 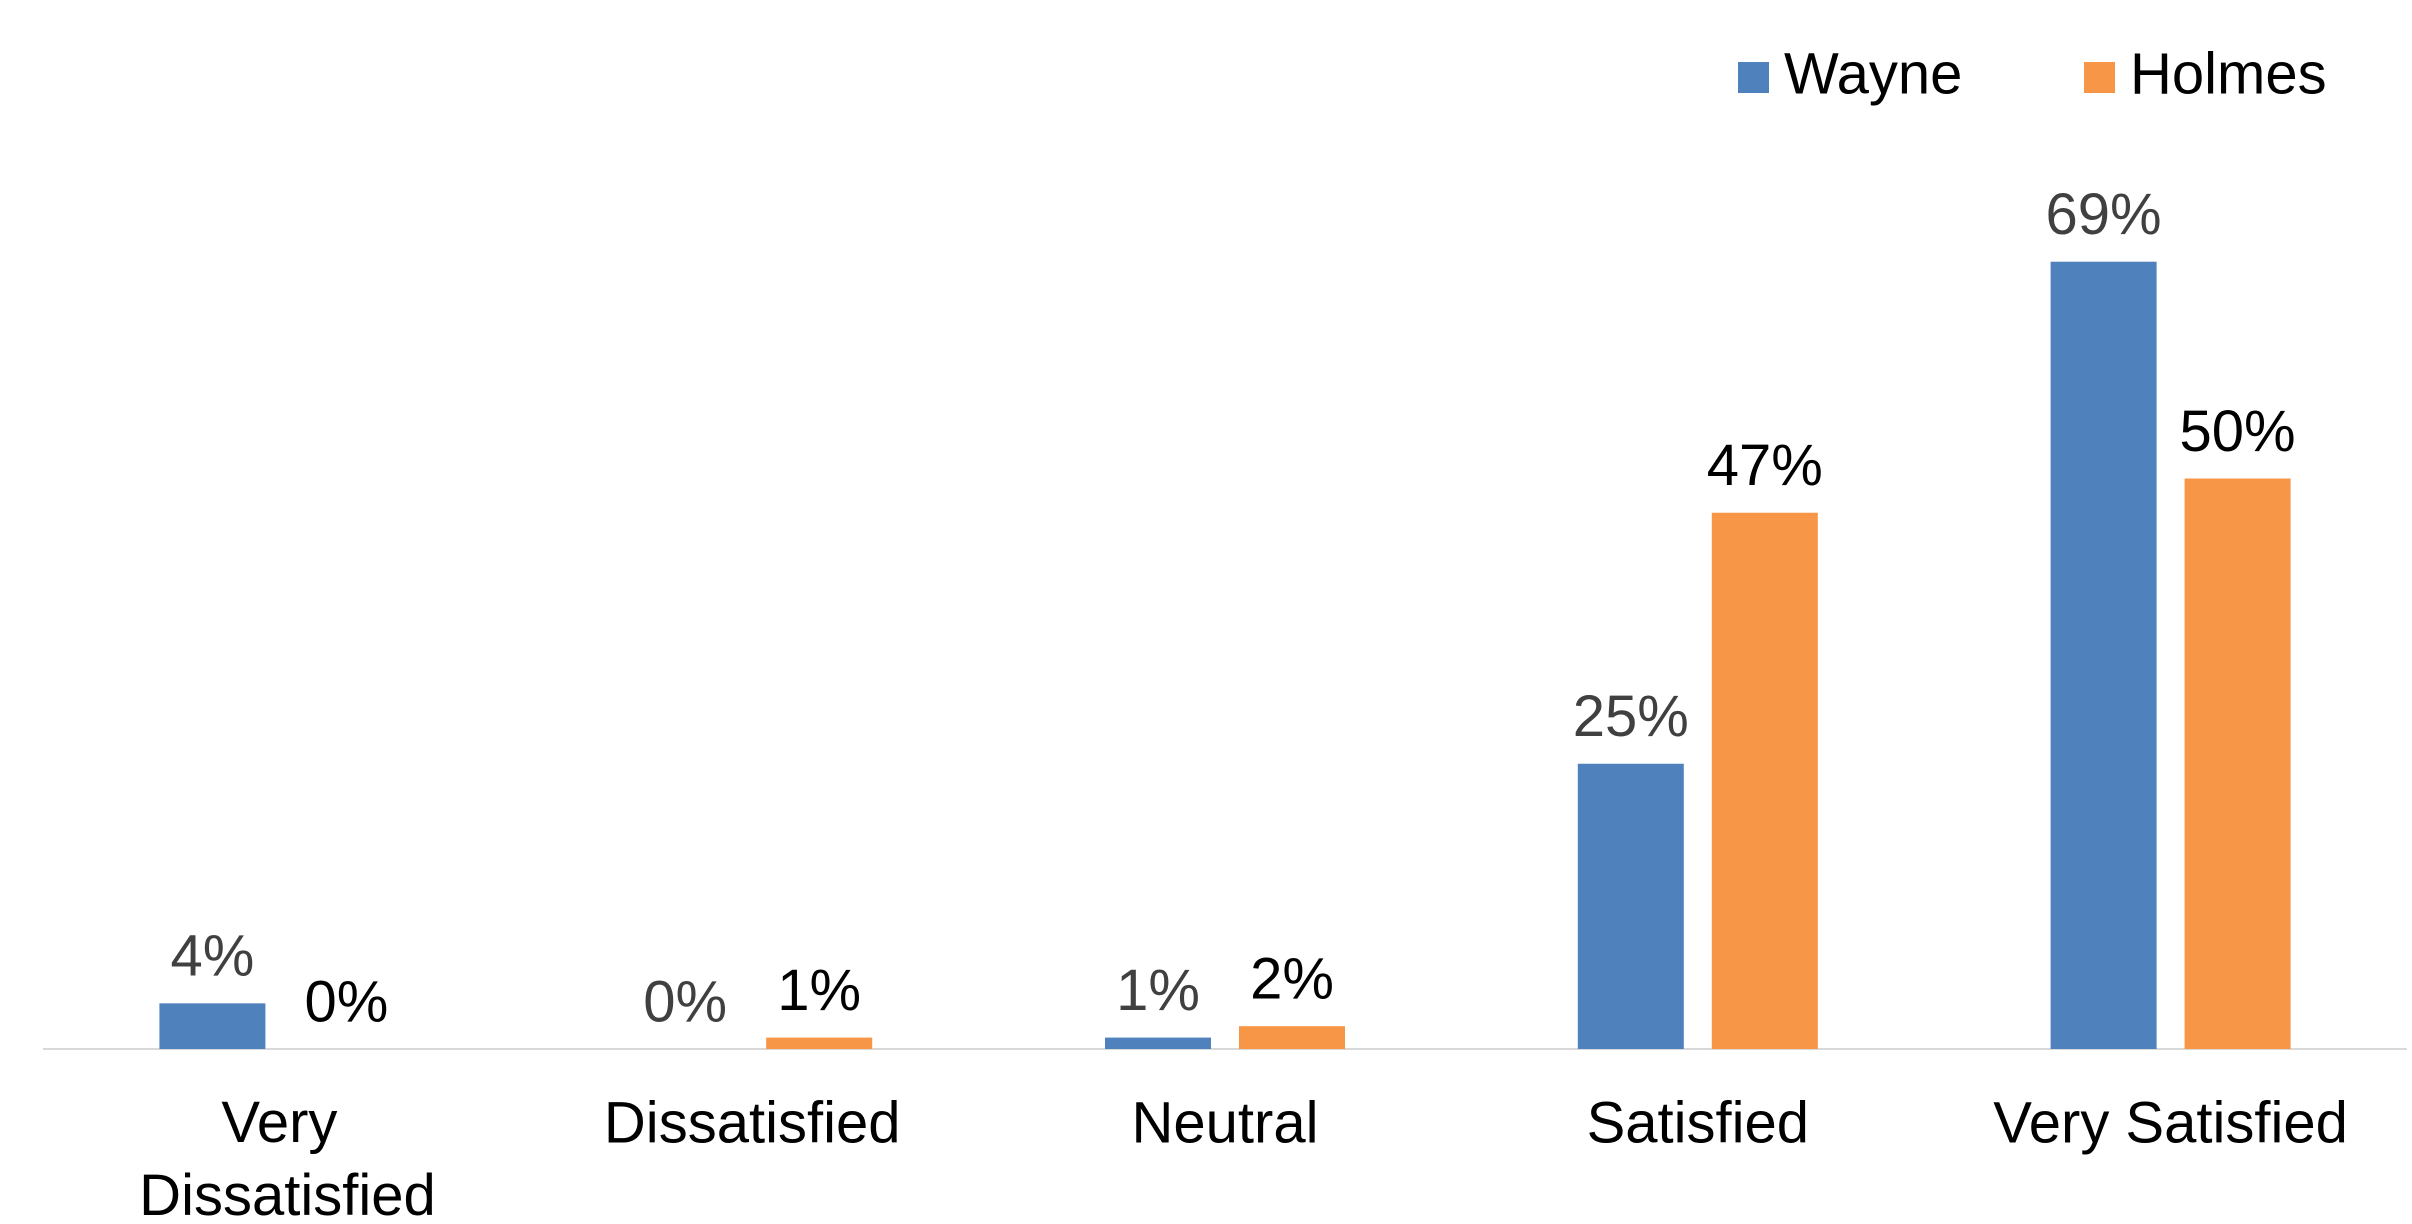 What do you see at coordinates (279, 1157) in the screenshot?
I see `x-tick-label: Very Dissatisfied` at bounding box center [279, 1157].